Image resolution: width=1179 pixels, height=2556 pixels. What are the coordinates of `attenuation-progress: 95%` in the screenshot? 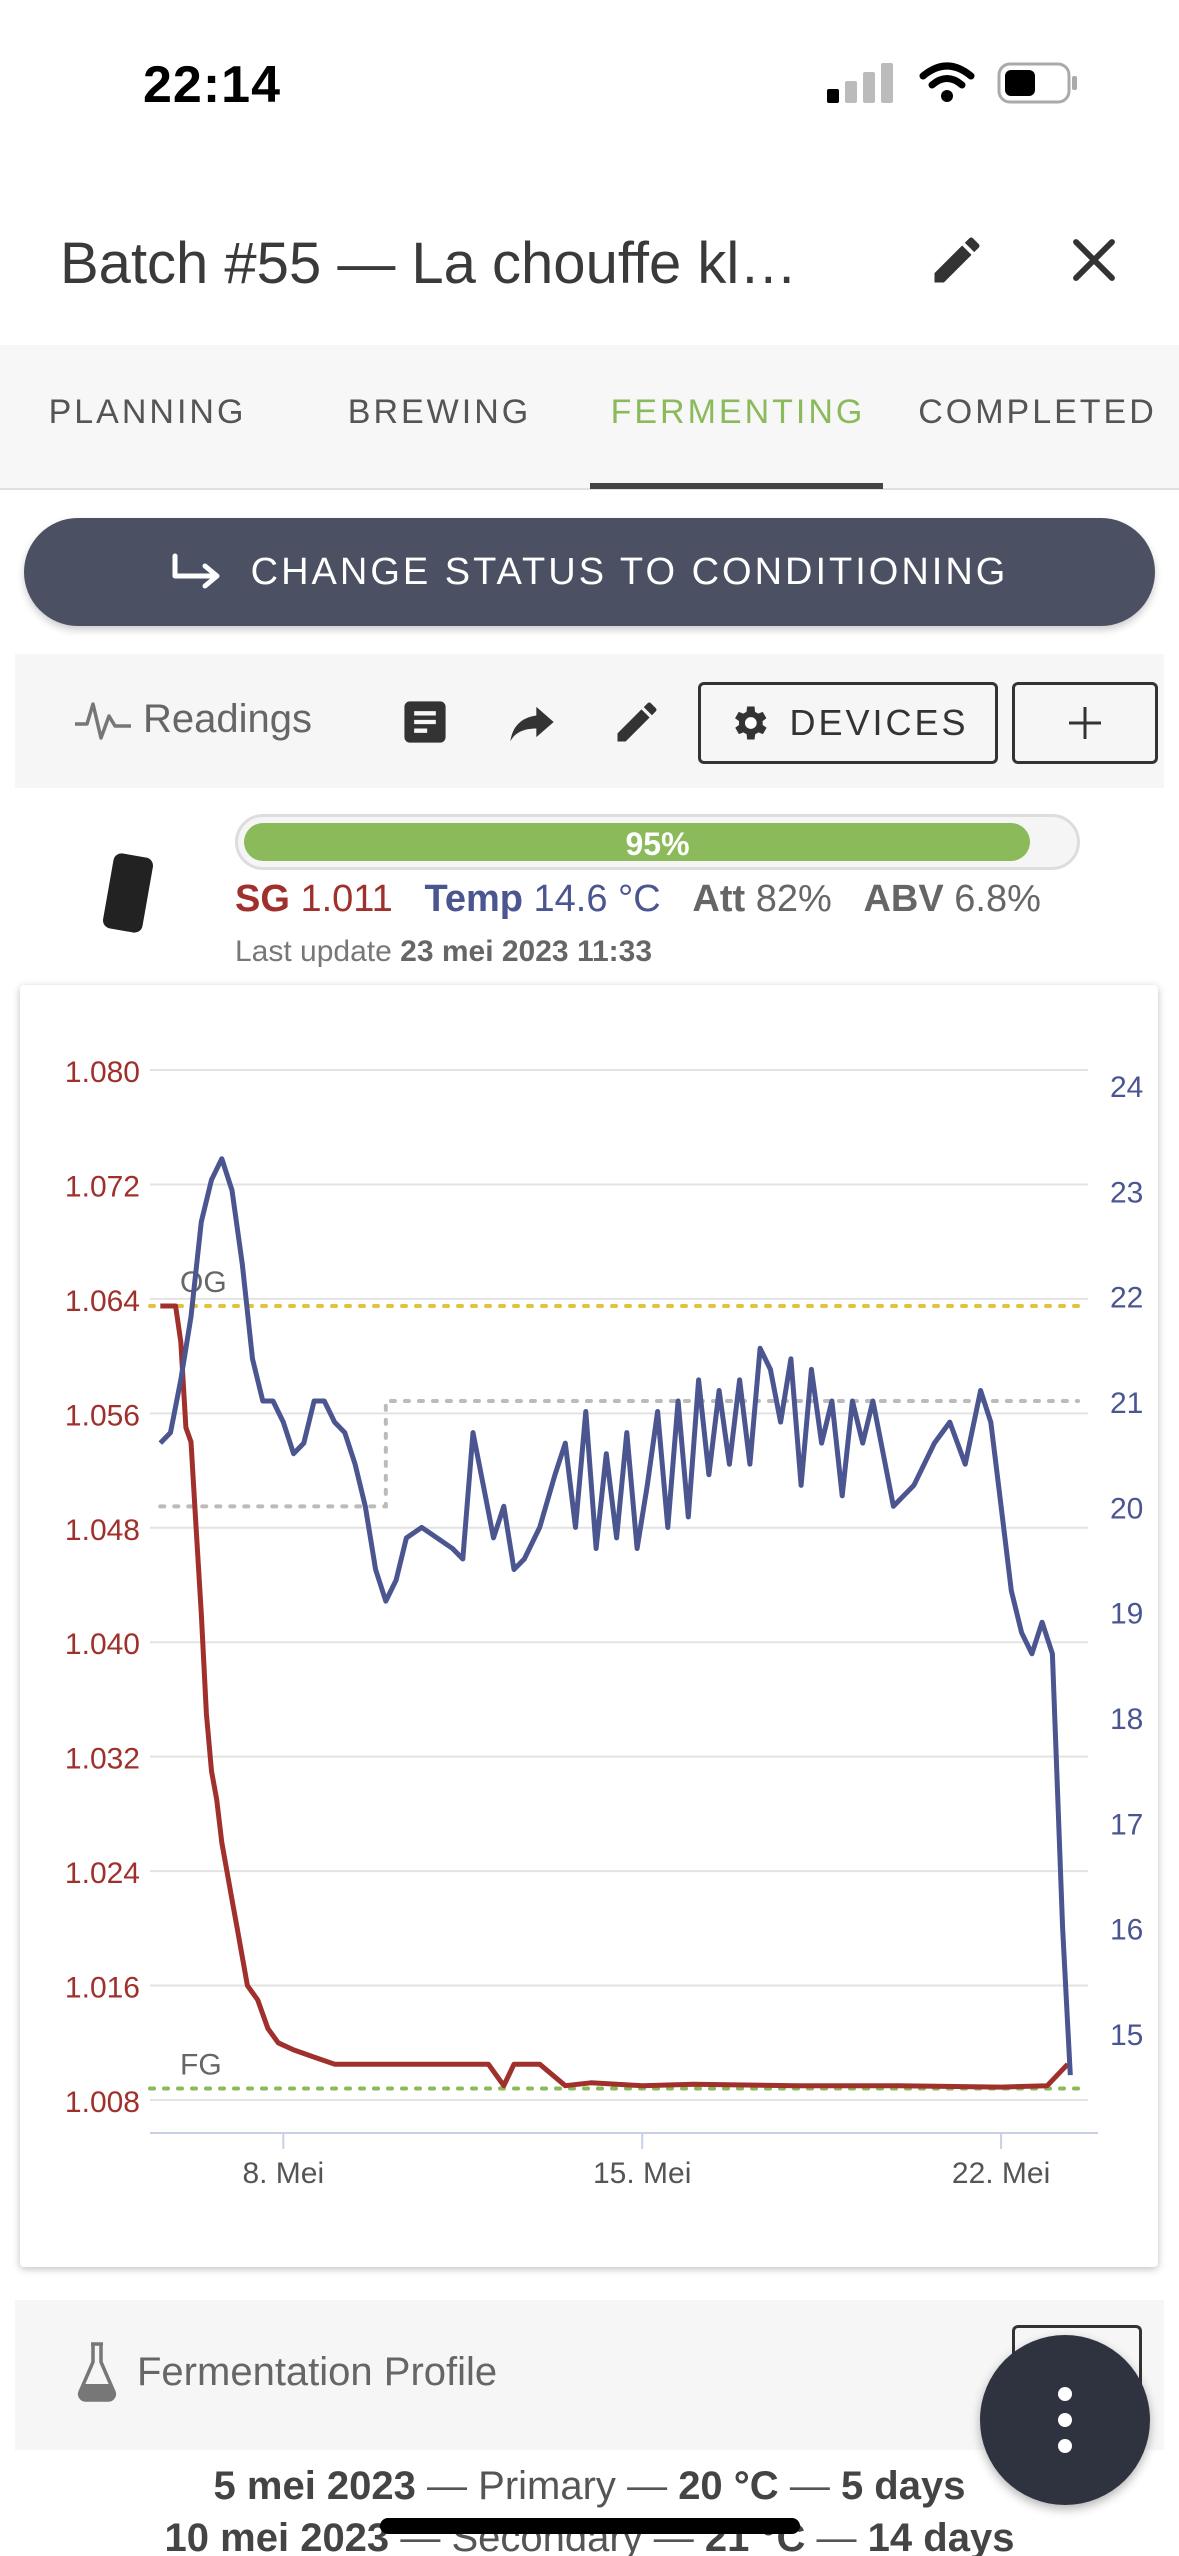 It's located at (657, 842).